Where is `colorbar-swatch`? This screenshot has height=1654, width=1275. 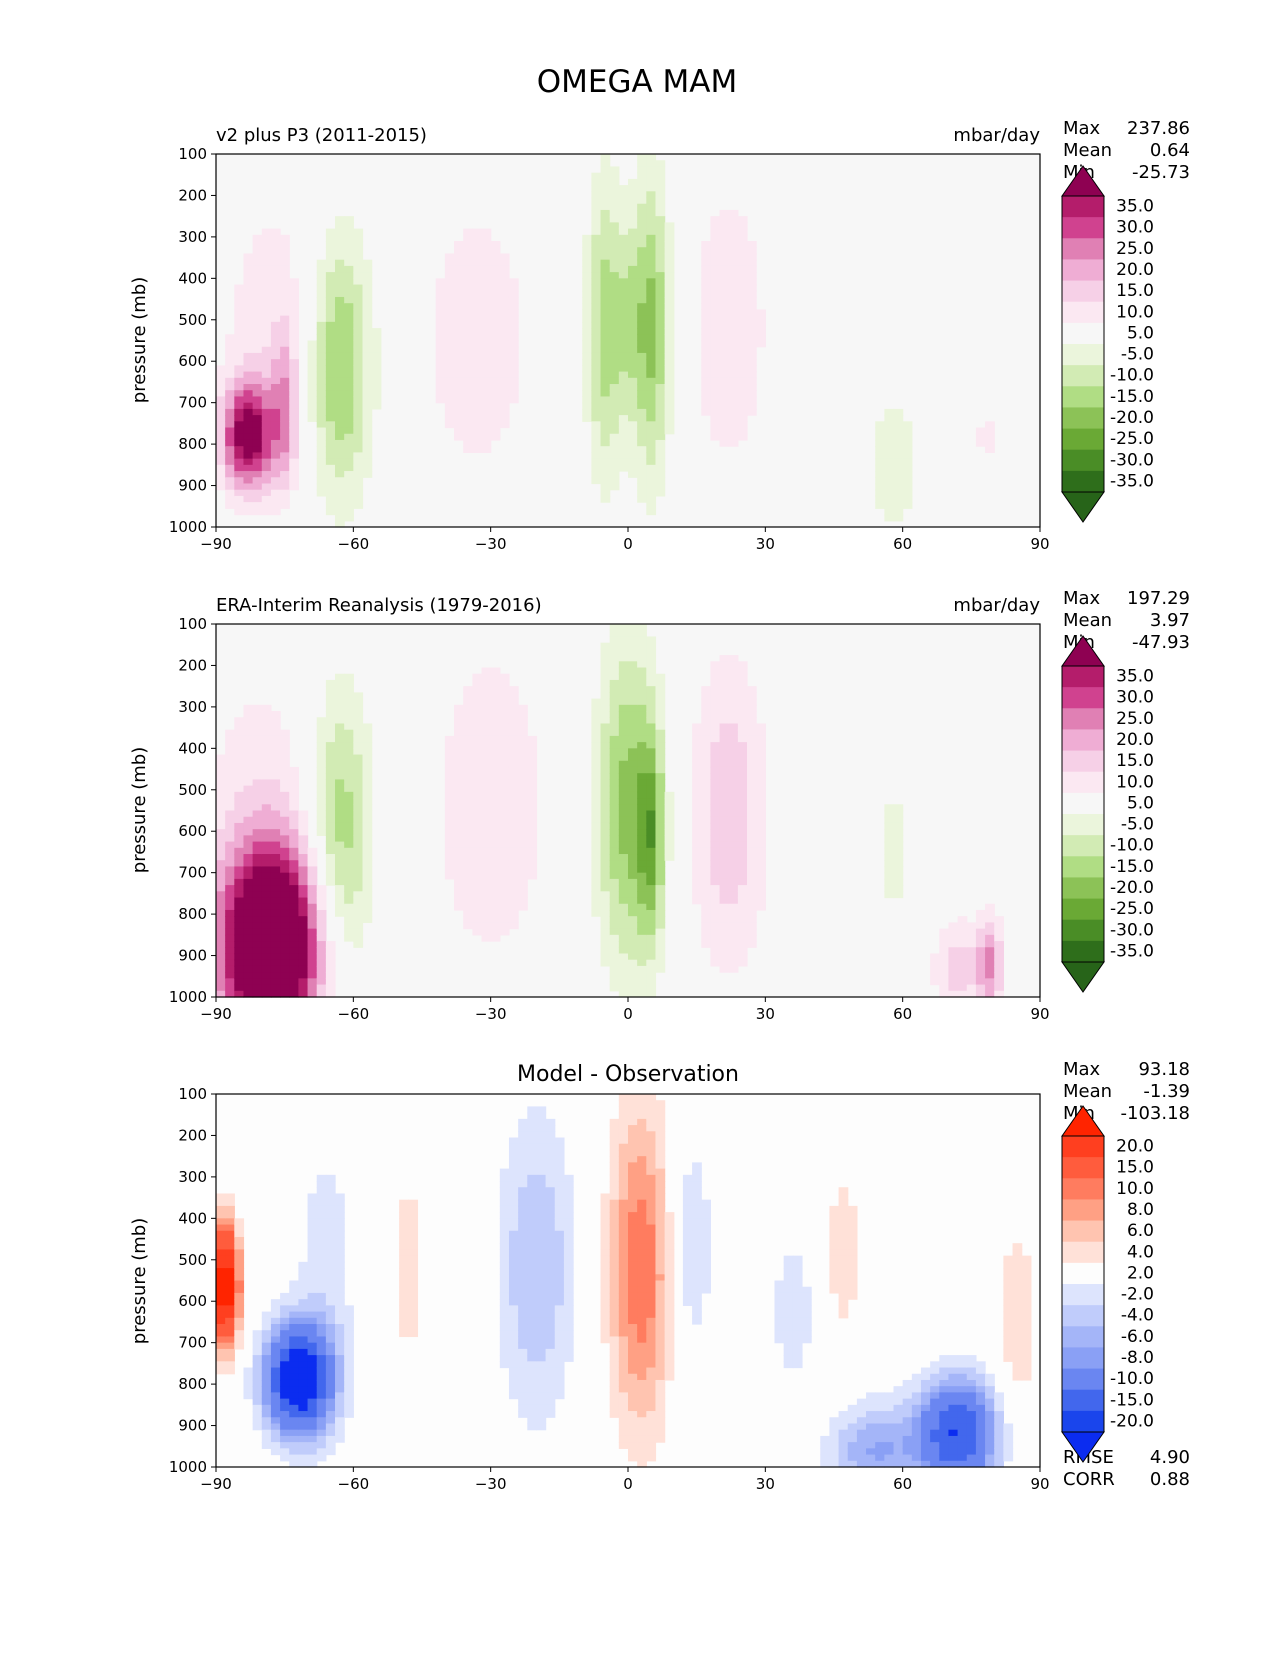 colorbar-swatch is located at coordinates (1083, 334).